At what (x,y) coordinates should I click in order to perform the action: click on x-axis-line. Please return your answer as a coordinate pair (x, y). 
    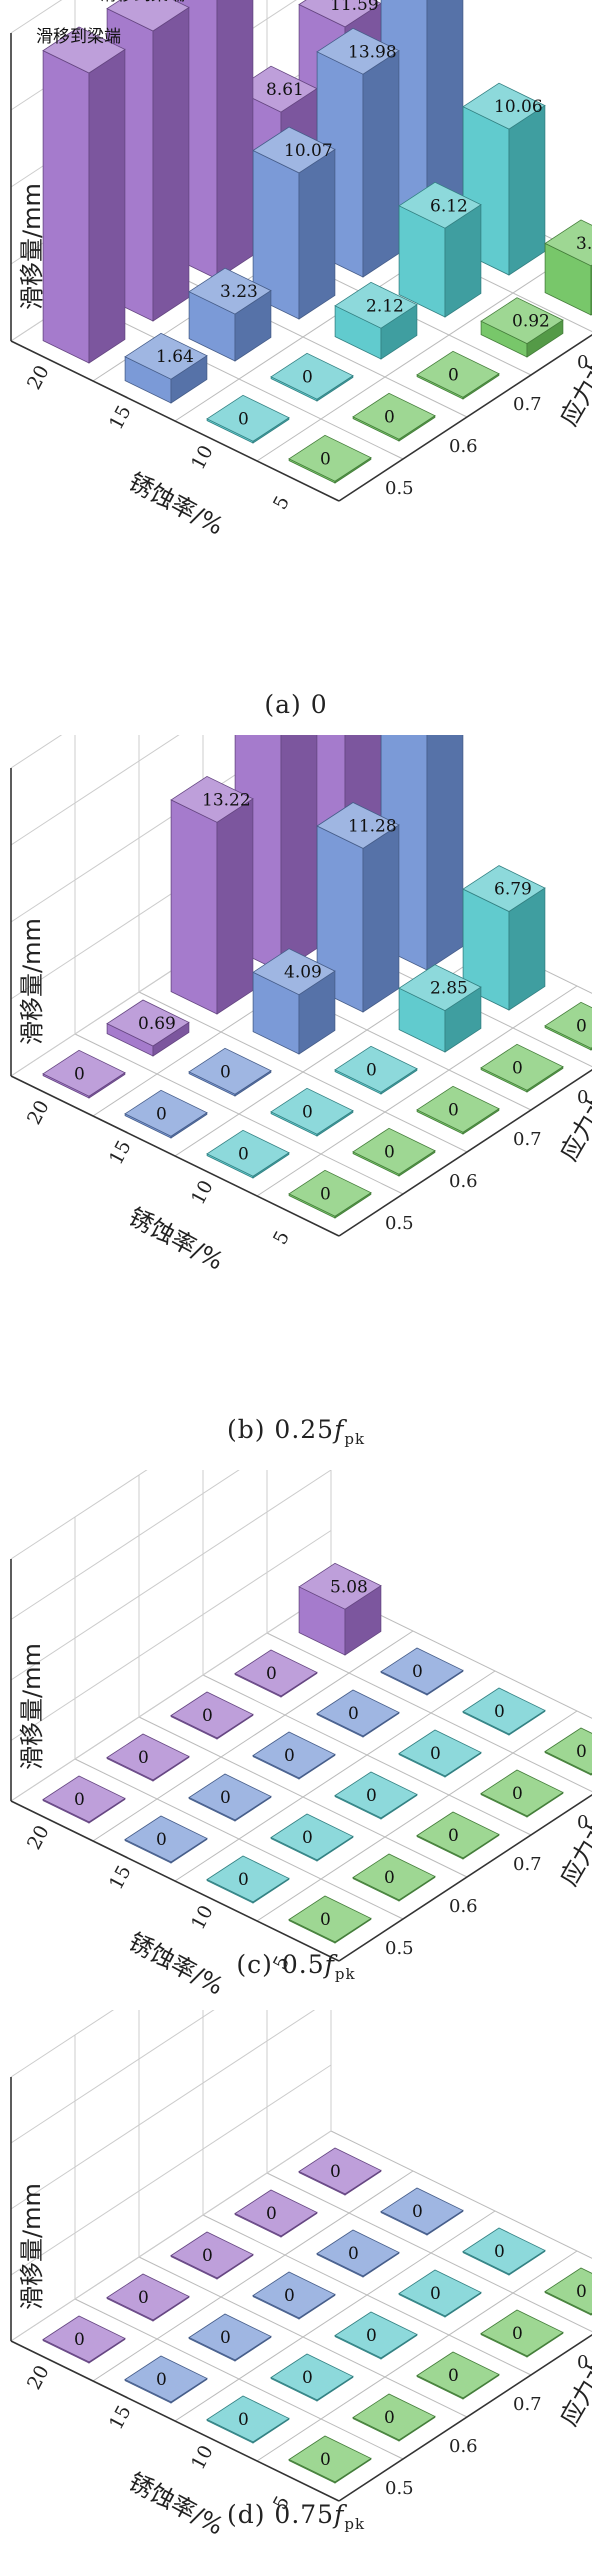
    Looking at the image, I should click on (175, 1881).